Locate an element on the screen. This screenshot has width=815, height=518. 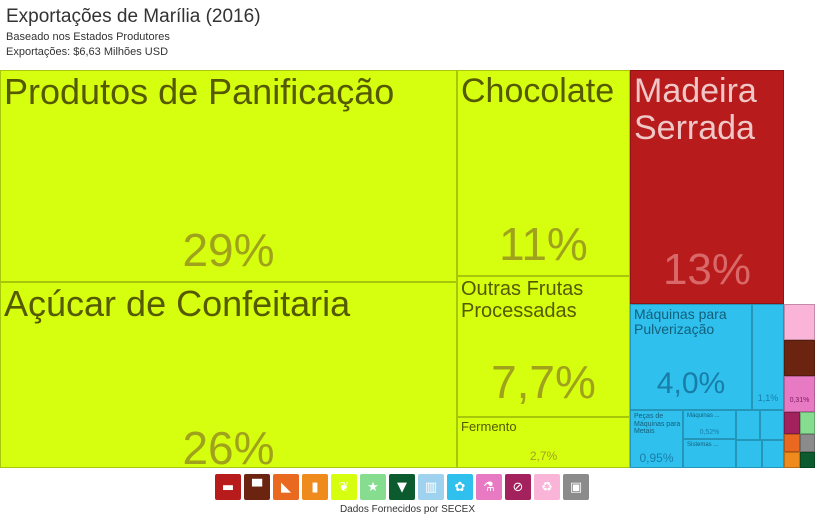
footwear-icon: ▥ is located at coordinates (431, 487).